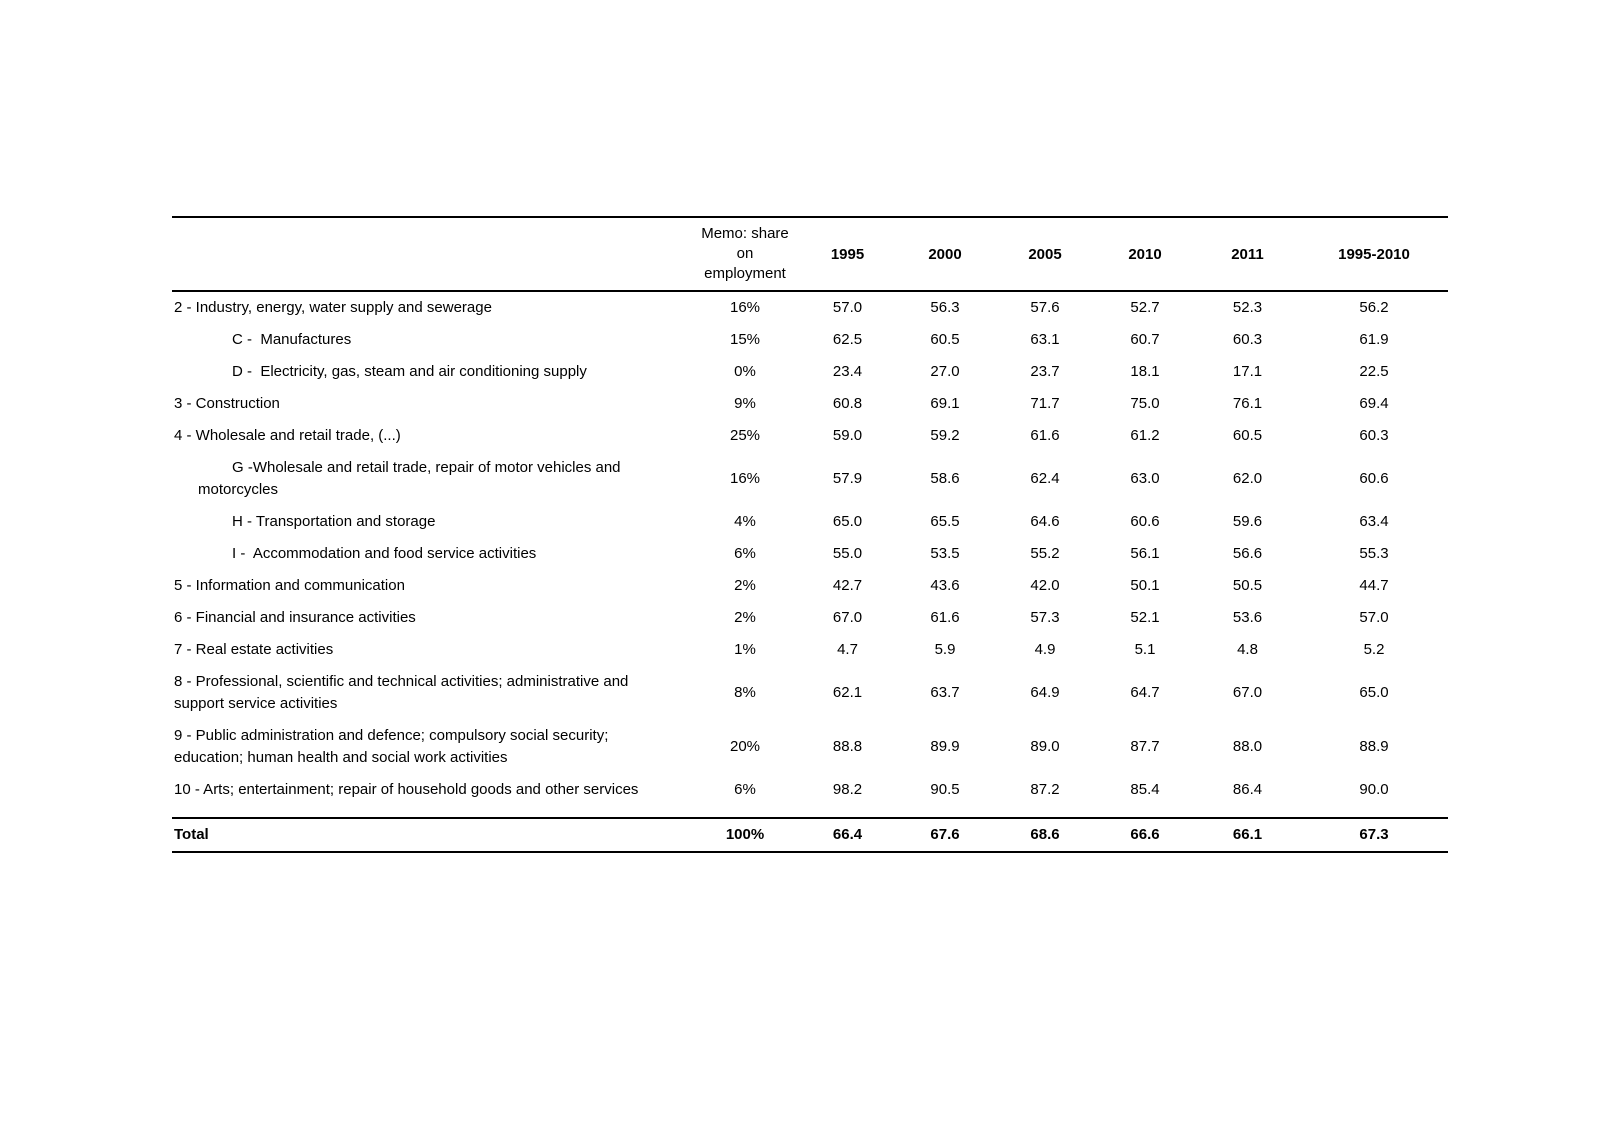 This screenshot has height=1130, width=1600. What do you see at coordinates (847, 649) in the screenshot?
I see `year-value: 4.7` at bounding box center [847, 649].